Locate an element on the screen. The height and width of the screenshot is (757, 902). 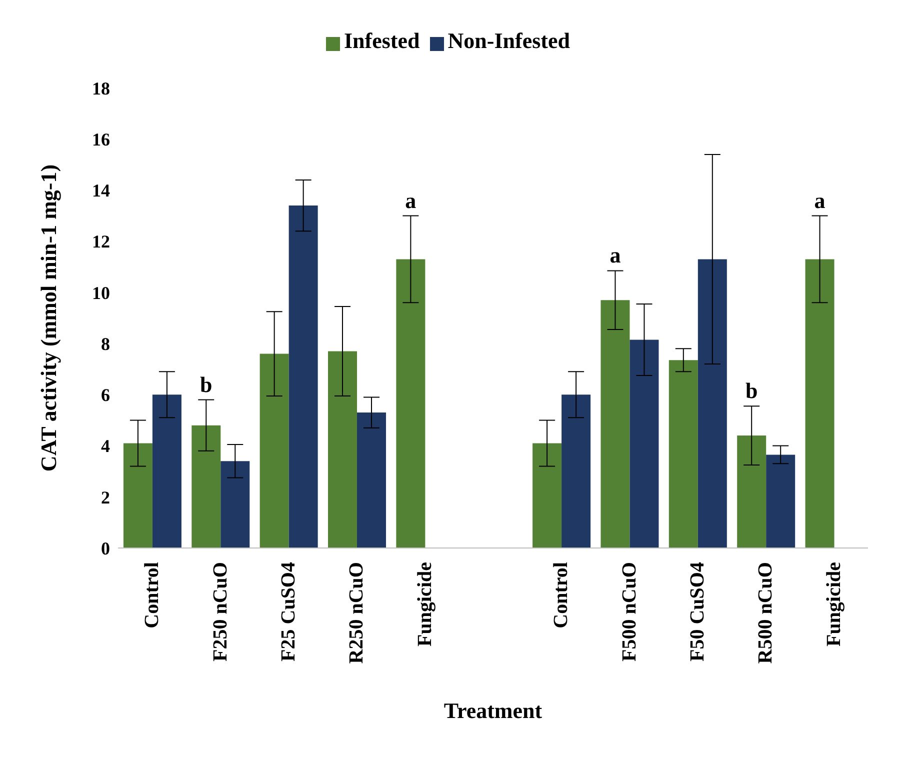
x-tick-label: F500 nCuO is located at coordinates (629, 612).